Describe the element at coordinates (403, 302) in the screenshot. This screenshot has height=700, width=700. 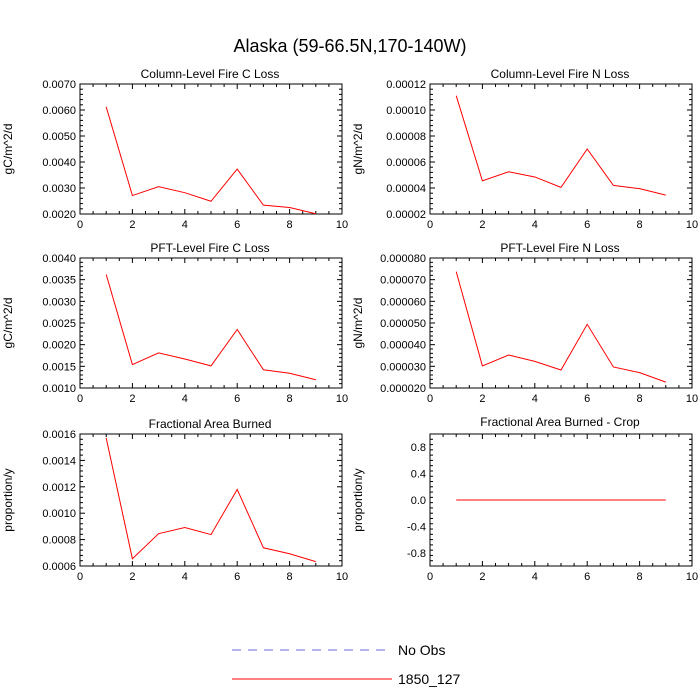
I see `y-tick-label: 0.000060` at that location.